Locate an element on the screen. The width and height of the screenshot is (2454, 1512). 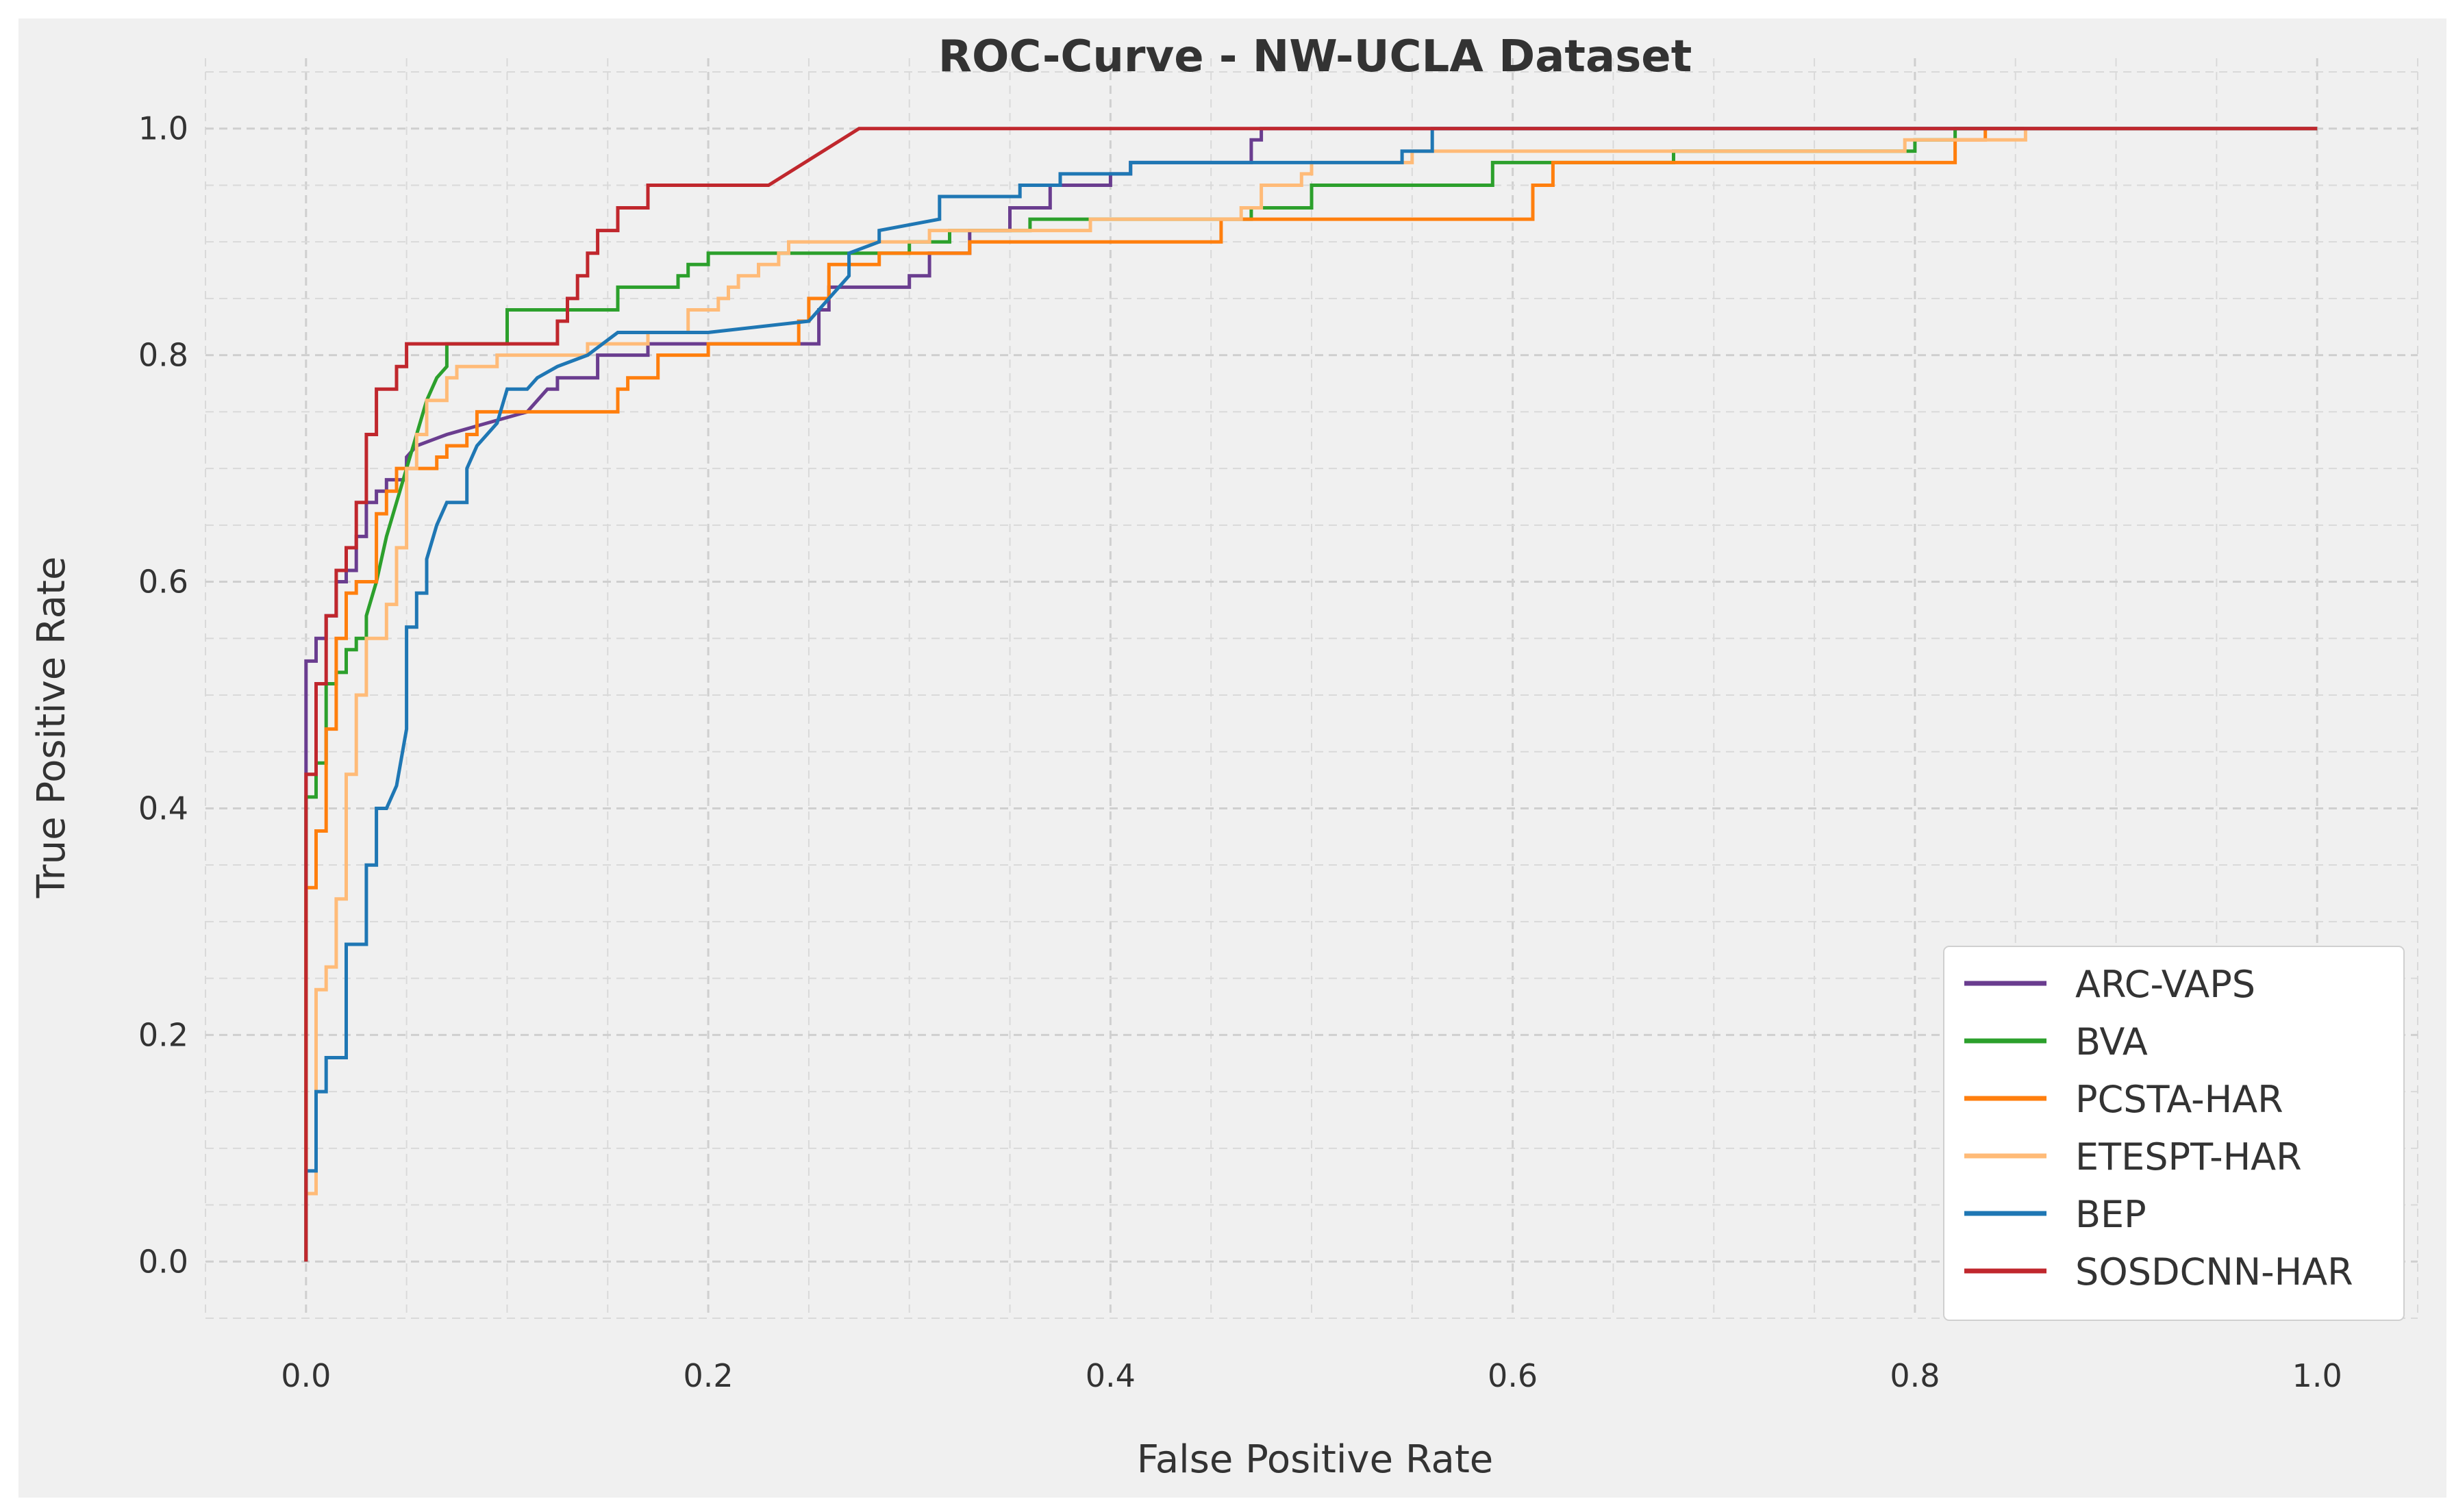
y-tick-label: 0.2 is located at coordinates (163, 1034).